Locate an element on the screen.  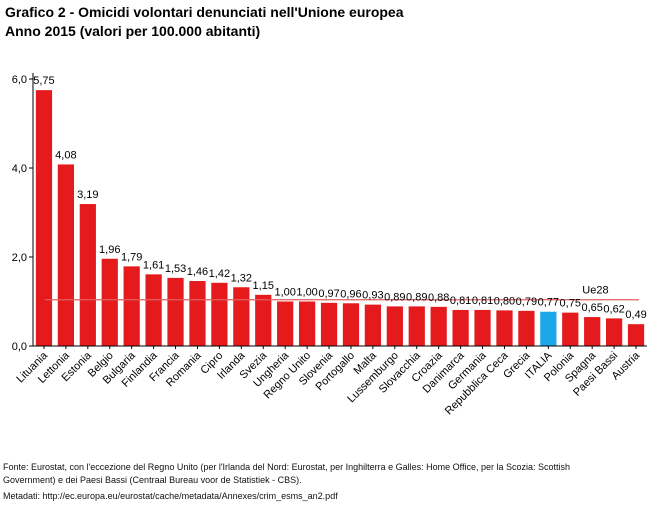
data-label: 1,32 is located at coordinates (241, 278).